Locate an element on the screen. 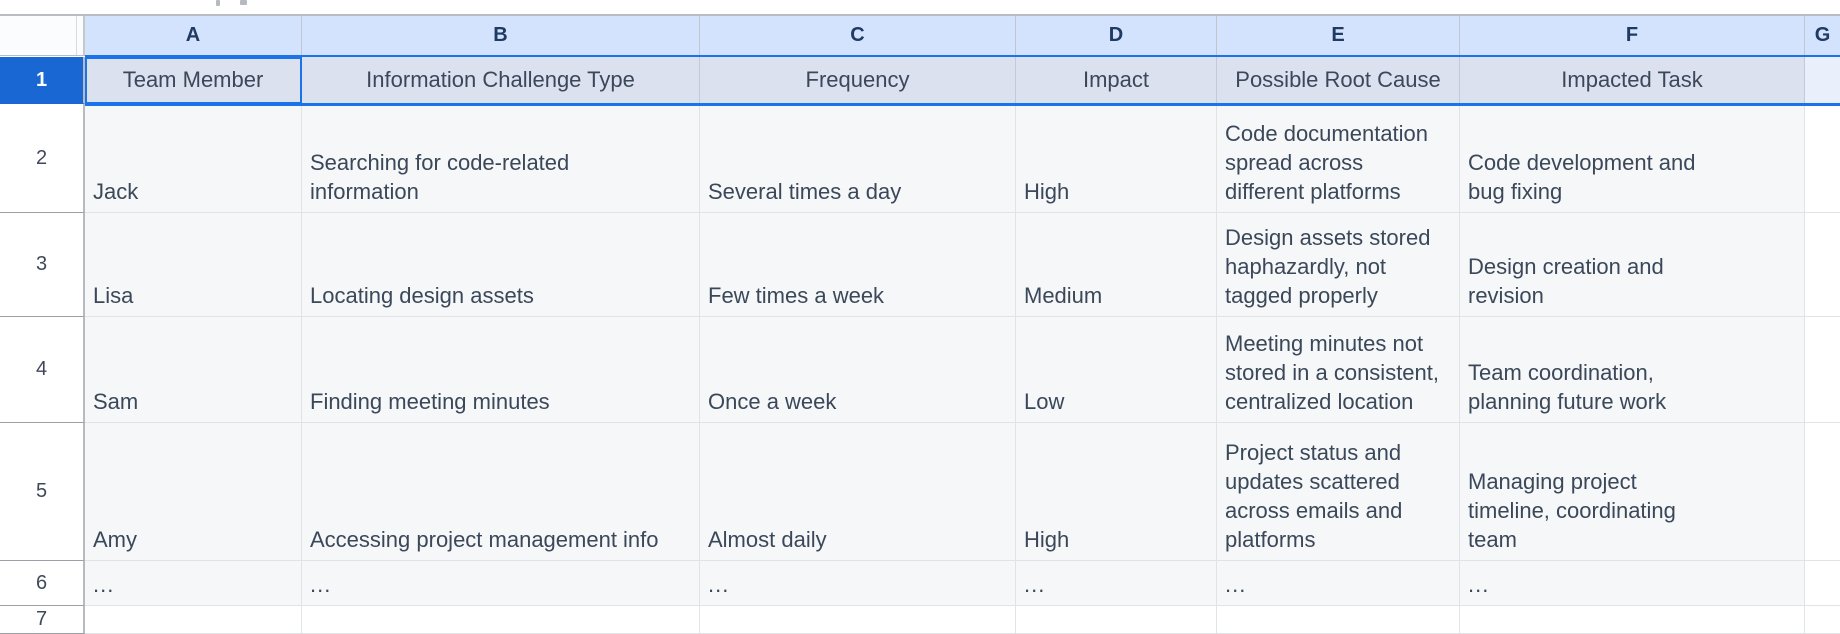  cell-D4: Low is located at coordinates (1116, 370).